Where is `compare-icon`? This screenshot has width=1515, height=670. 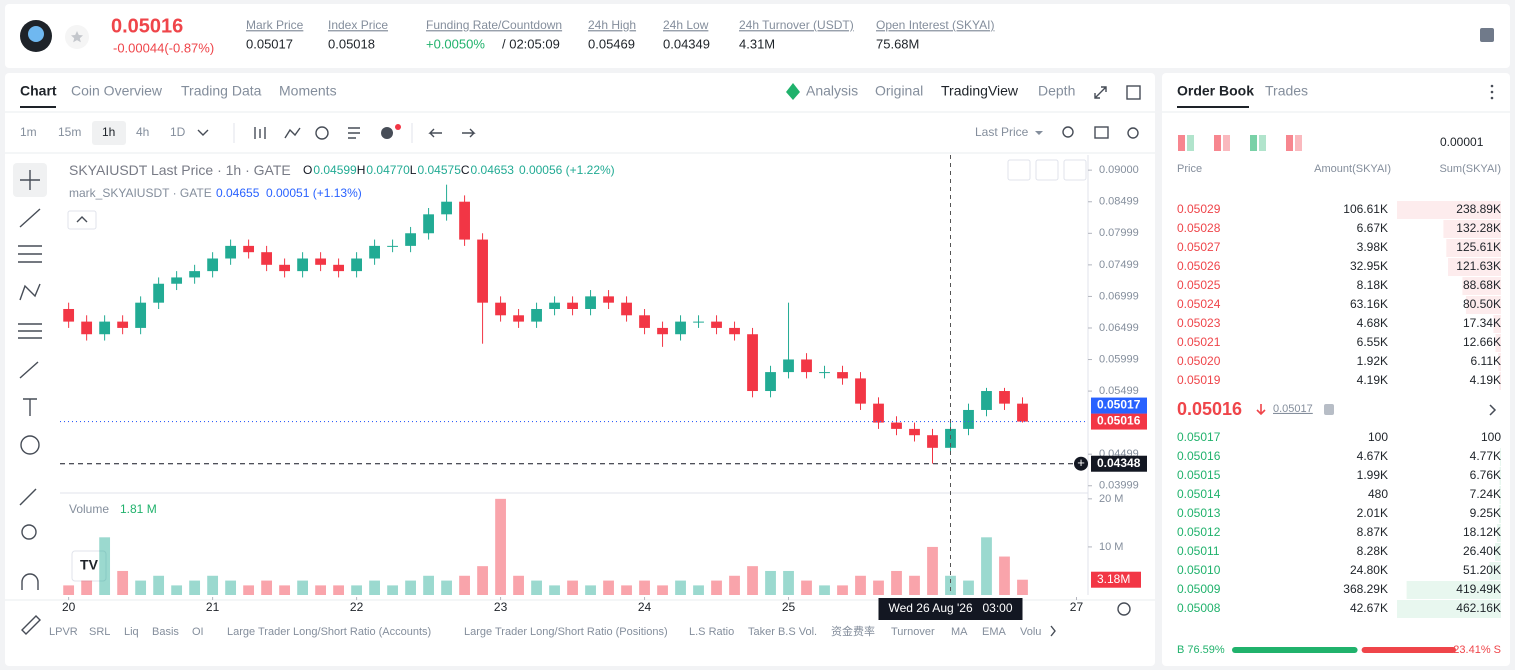 compare-icon is located at coordinates (322, 133).